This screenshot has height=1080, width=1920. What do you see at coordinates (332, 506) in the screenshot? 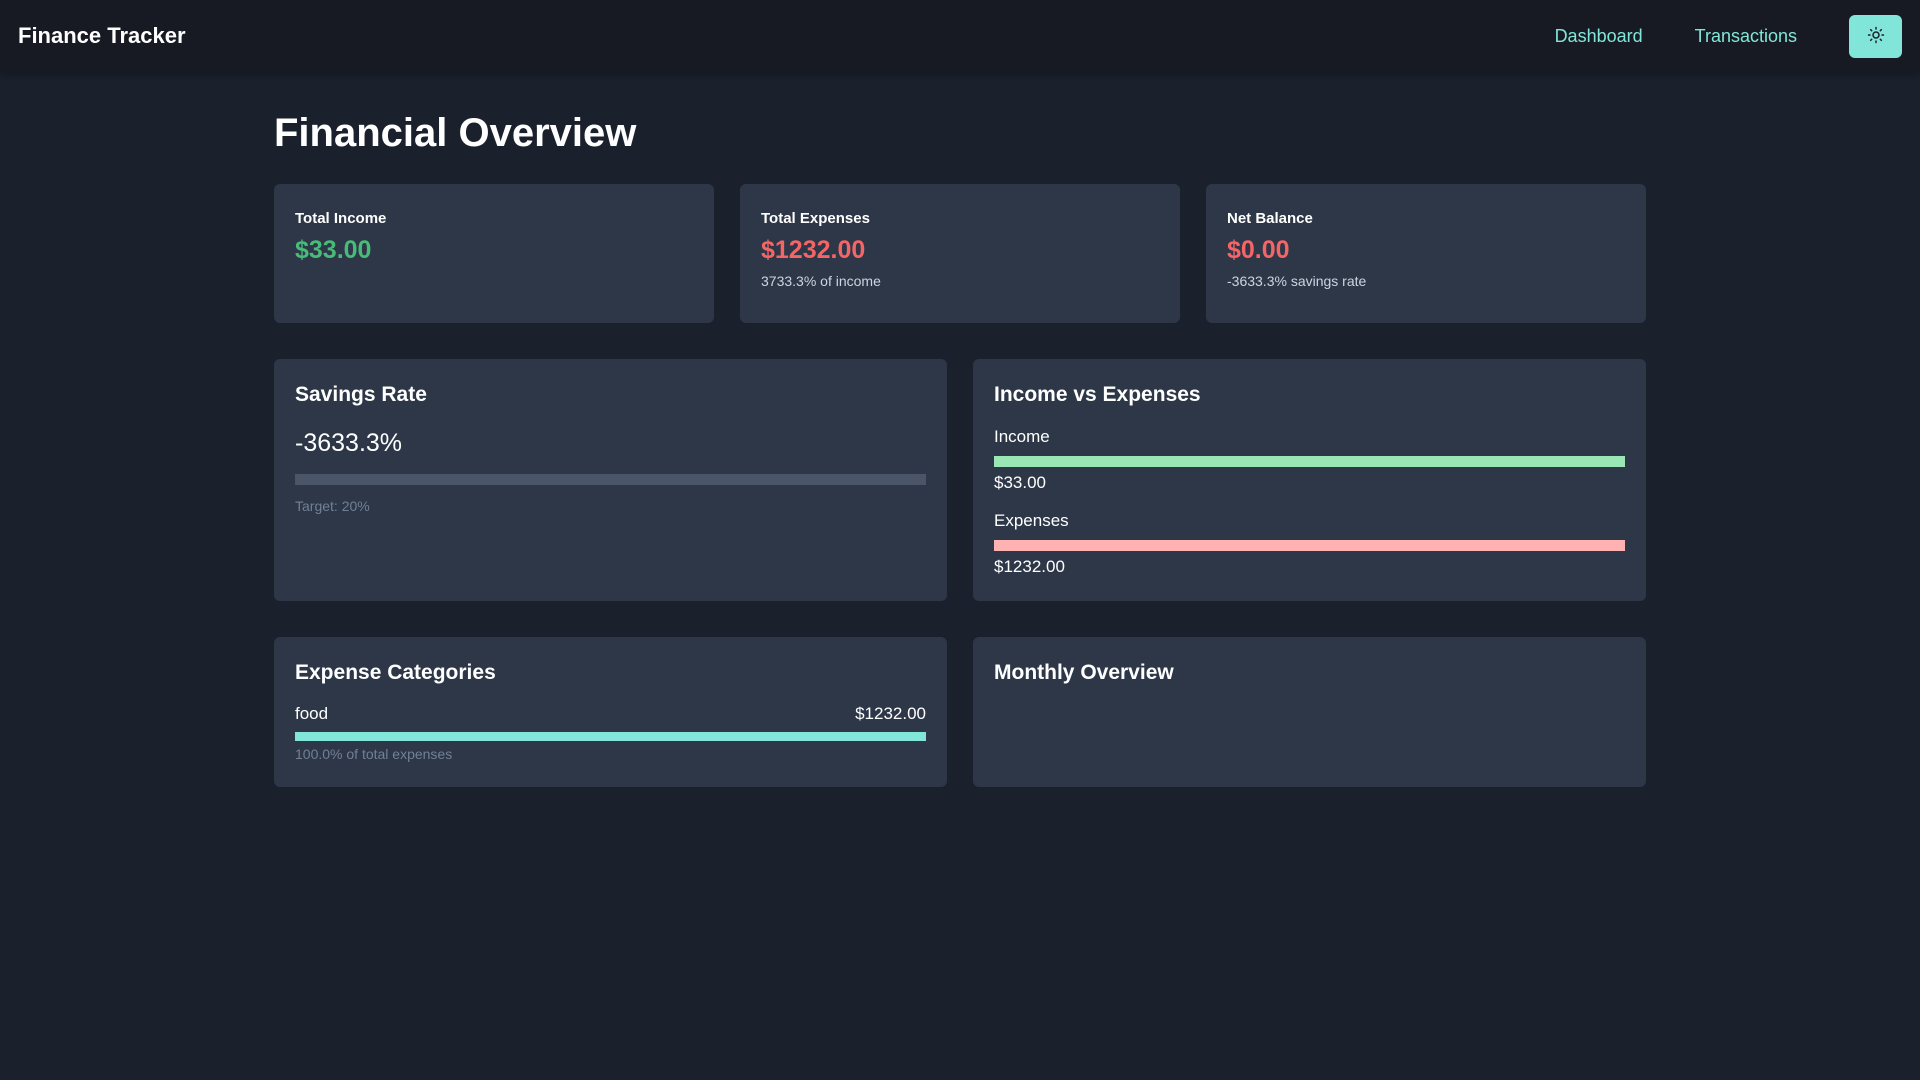
I see `savings-target: Target: 20%` at bounding box center [332, 506].